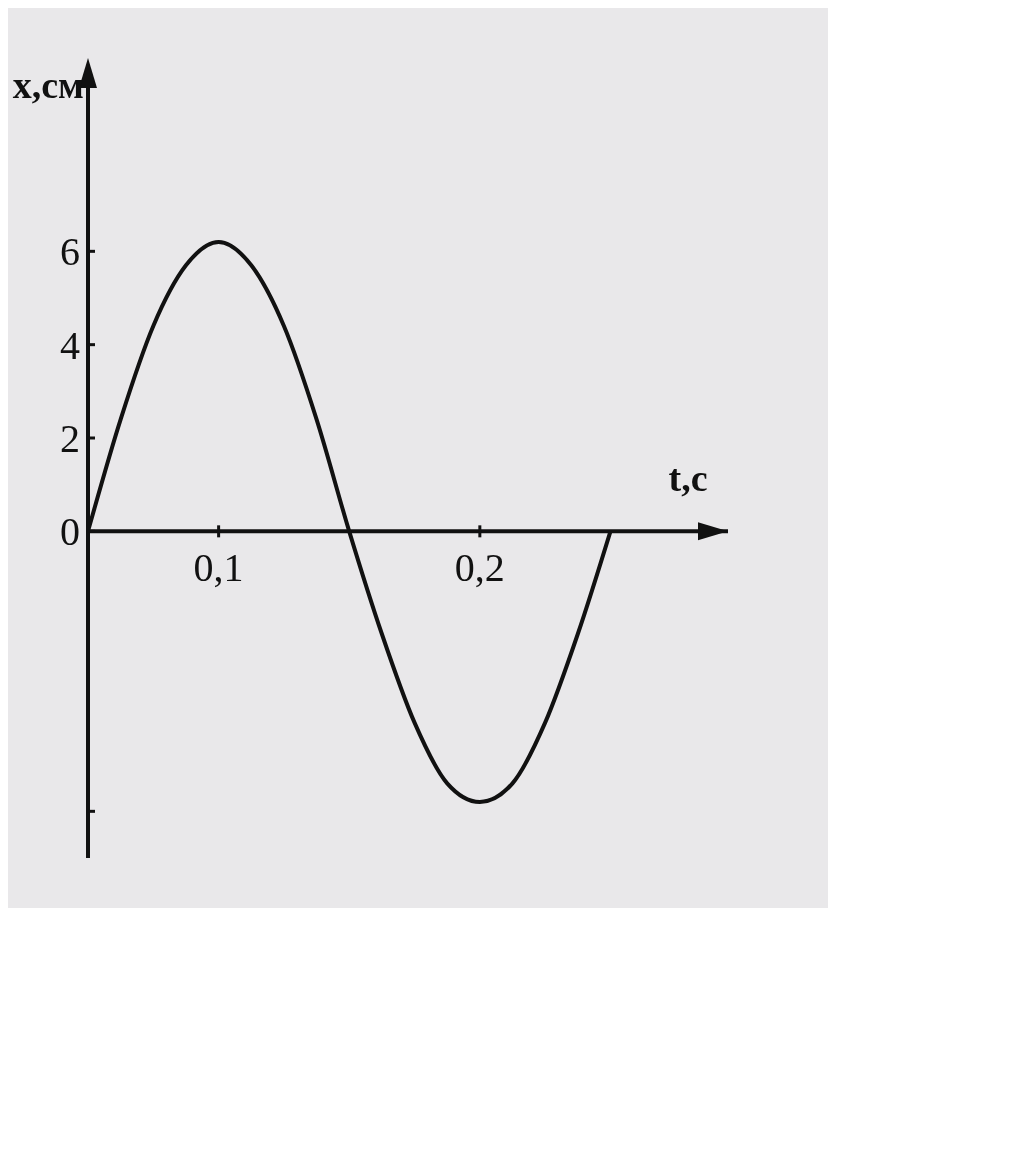 This screenshot has width=1023, height=1173. Describe the element at coordinates (70, 252) in the screenshot. I see `y-tick-label: 6` at that location.